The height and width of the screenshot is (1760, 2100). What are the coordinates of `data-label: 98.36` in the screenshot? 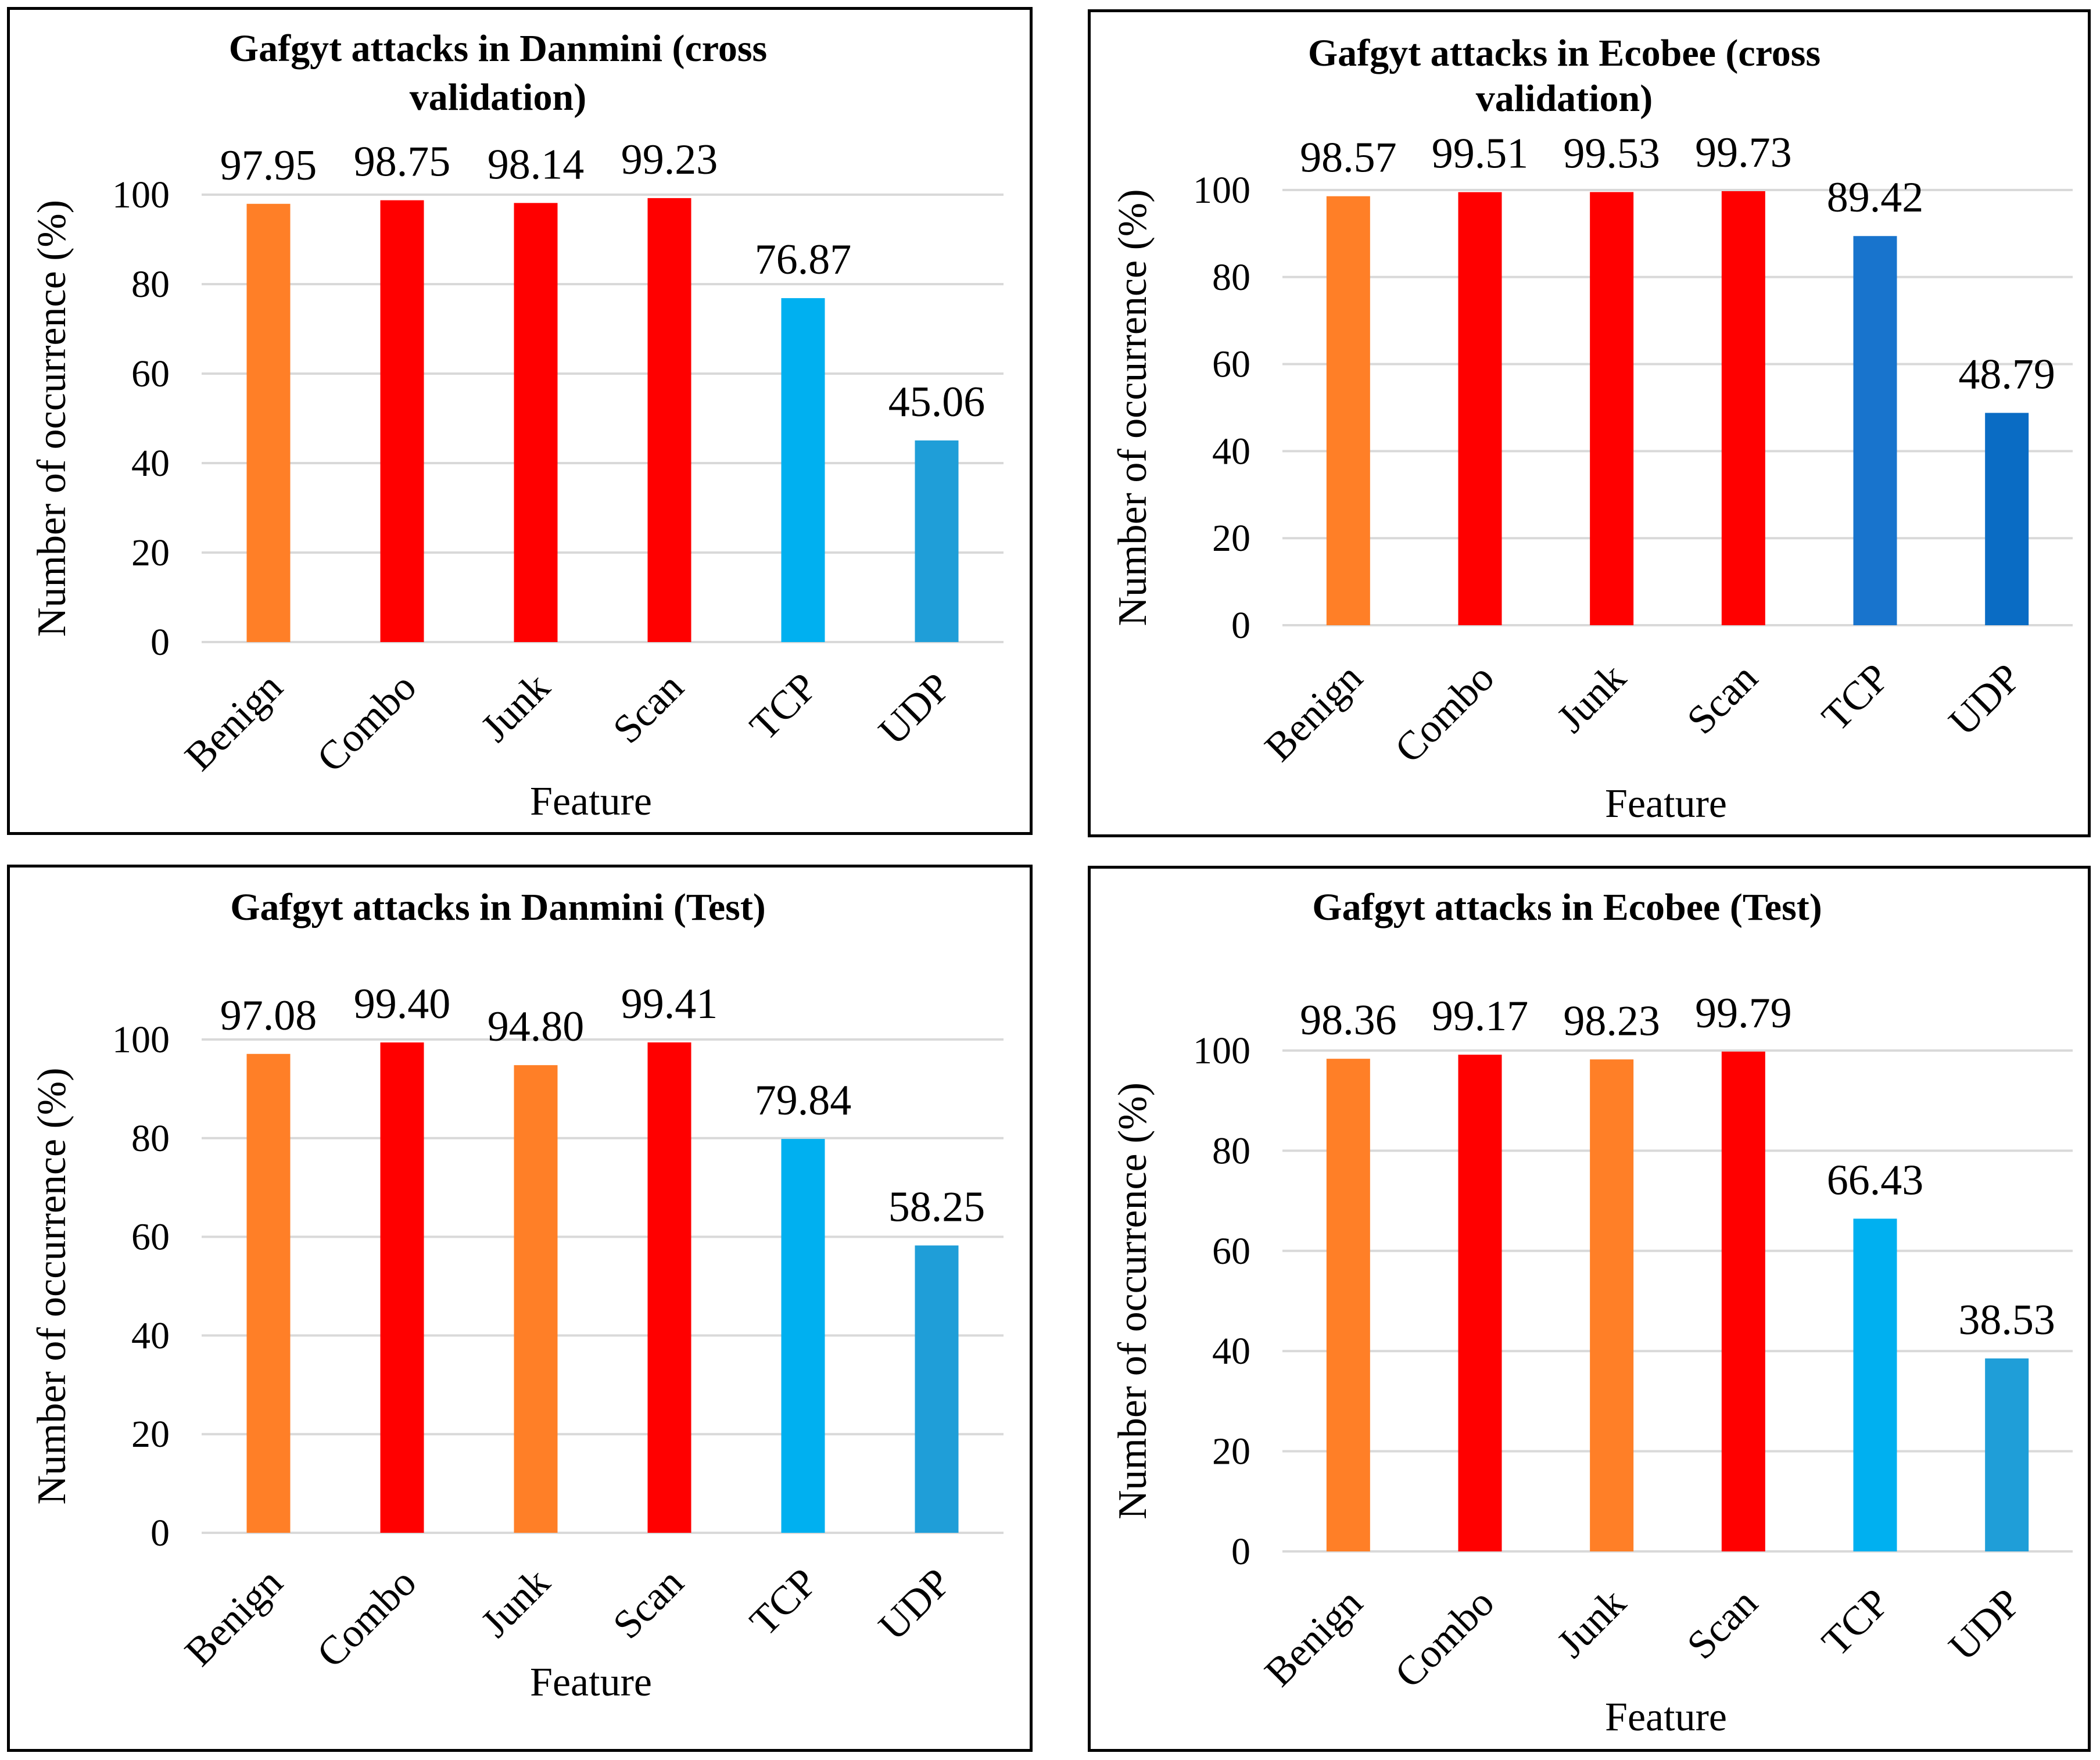 It's located at (1349, 1020).